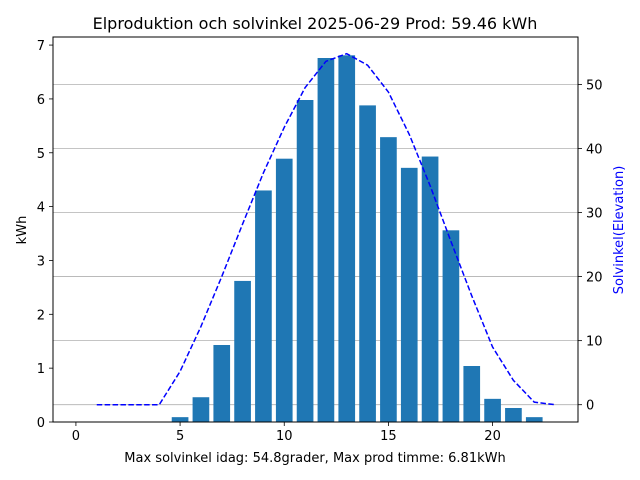 The width and height of the screenshot is (640, 480). What do you see at coordinates (388, 436) in the screenshot?
I see `x-tick-label: 15` at bounding box center [388, 436].